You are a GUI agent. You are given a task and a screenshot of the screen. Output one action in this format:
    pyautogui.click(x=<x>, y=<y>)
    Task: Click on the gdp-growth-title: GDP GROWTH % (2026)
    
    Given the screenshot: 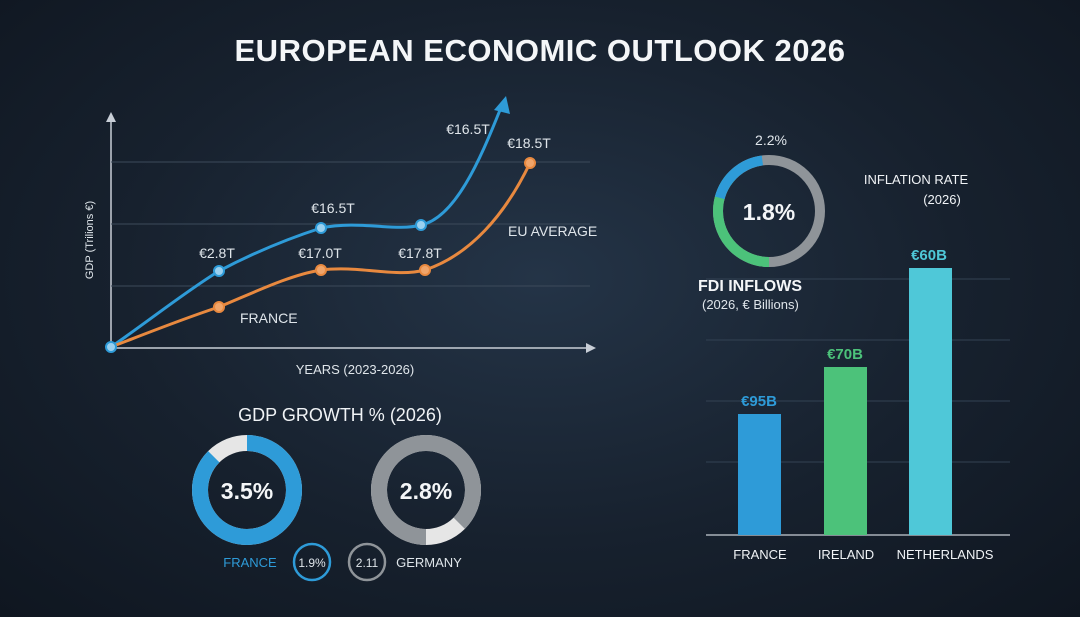 What is the action you would take?
    pyautogui.click(x=340, y=415)
    